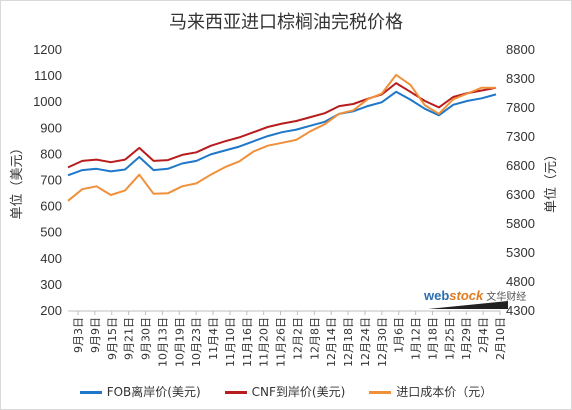 Image resolution: width=572 pixels, height=410 pixels. What do you see at coordinates (264, 342) in the screenshot?
I see `x-tick-label: 11月20日` at bounding box center [264, 342].